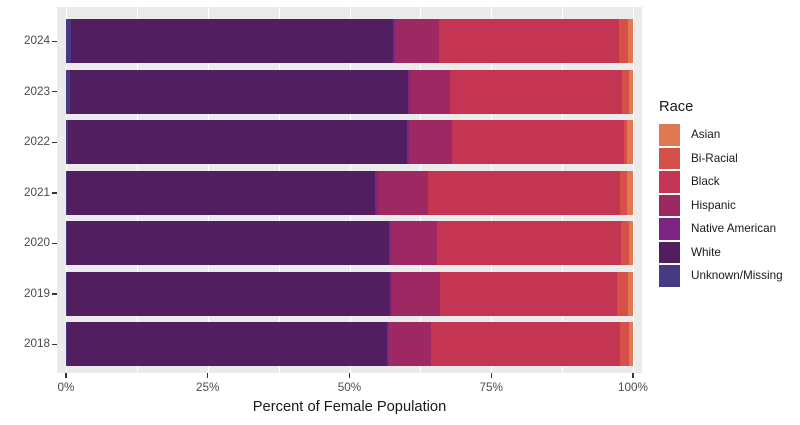 This screenshot has height=425, width=800. I want to click on bar-segment-2024-hispanic, so click(417, 41).